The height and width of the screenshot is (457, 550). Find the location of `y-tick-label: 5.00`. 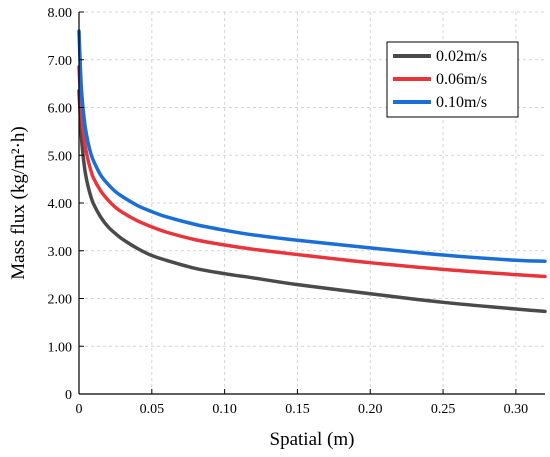

y-tick-label: 5.00 is located at coordinates (60, 156).